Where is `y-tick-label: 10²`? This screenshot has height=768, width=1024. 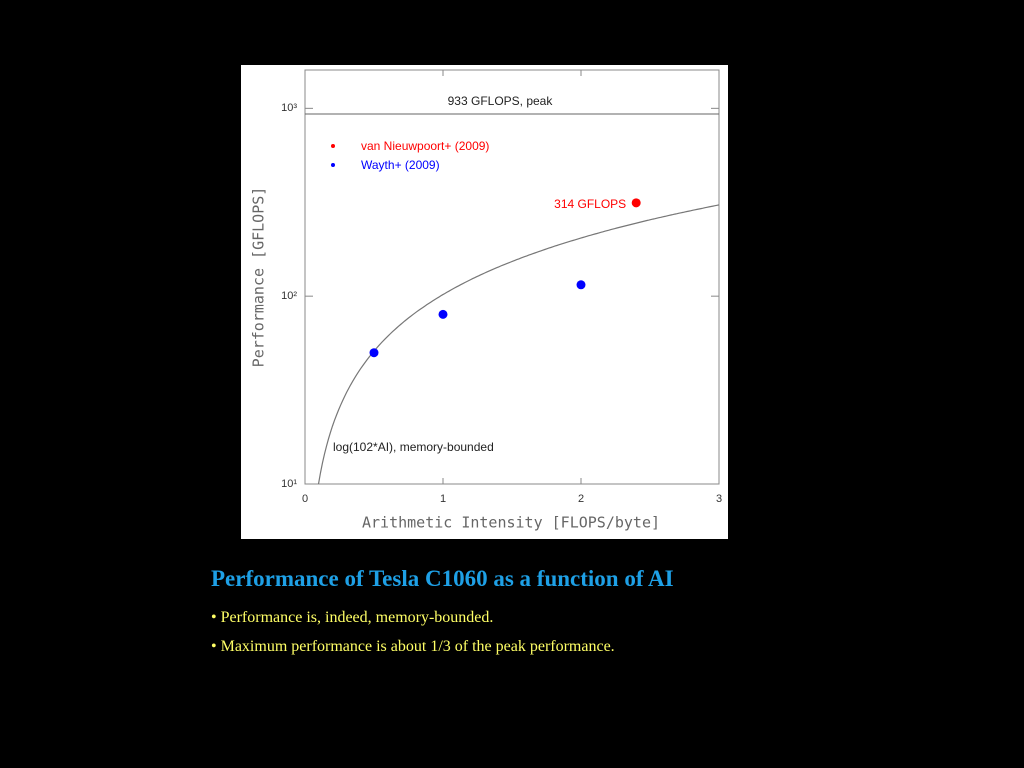
y-tick-label: 10² is located at coordinates (289, 296).